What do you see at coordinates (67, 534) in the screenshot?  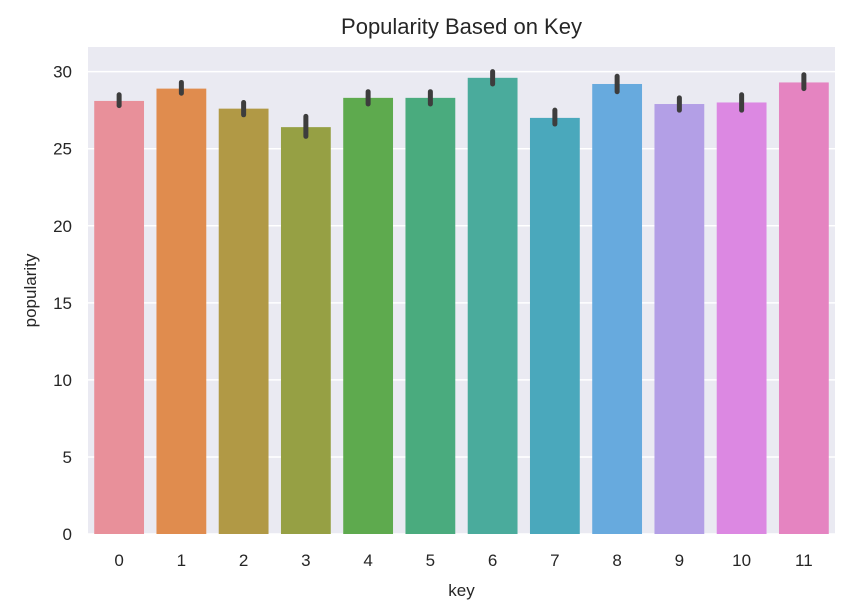 I see `y-tick-label: 0` at bounding box center [67, 534].